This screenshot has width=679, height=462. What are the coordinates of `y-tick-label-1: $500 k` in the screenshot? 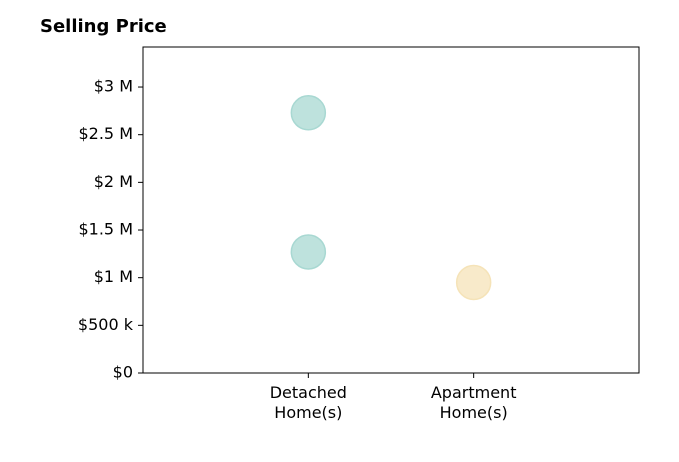 It's located at (106, 324).